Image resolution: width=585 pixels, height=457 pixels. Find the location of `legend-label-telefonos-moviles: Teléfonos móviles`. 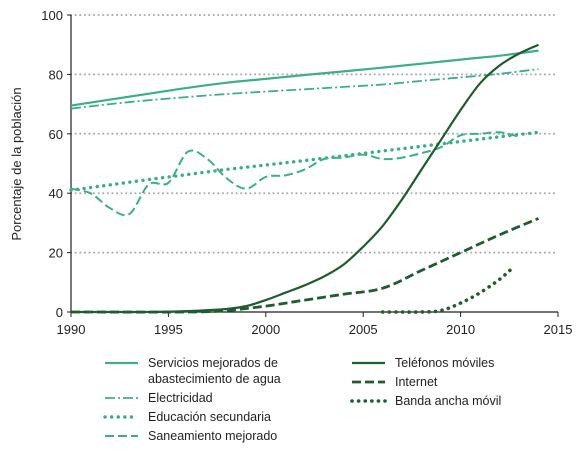

legend-label-telefonos-moviles: Teléfonos móviles is located at coordinates (444, 363).